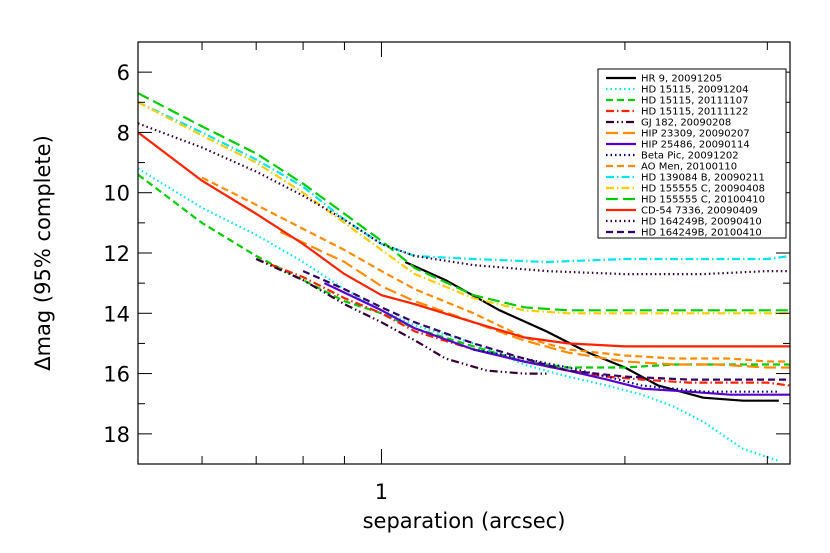 This screenshot has height=553, width=830. What do you see at coordinates (123, 73) in the screenshot?
I see `y-tick-label: 6` at bounding box center [123, 73].